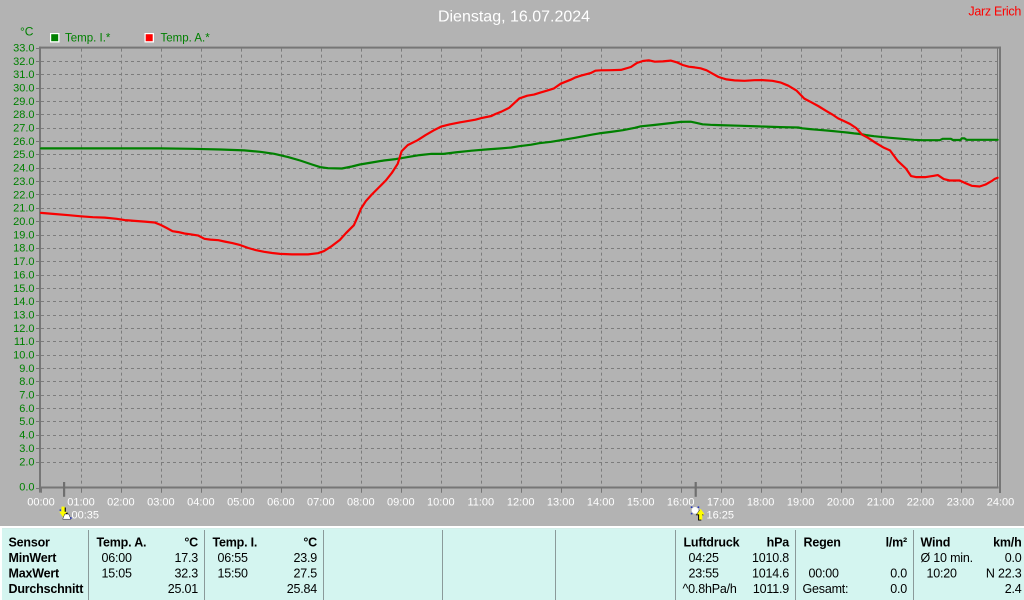 This screenshot has width=1024, height=600. Describe the element at coordinates (23, 102) in the screenshot. I see `svg-text: 29.0` at that location.